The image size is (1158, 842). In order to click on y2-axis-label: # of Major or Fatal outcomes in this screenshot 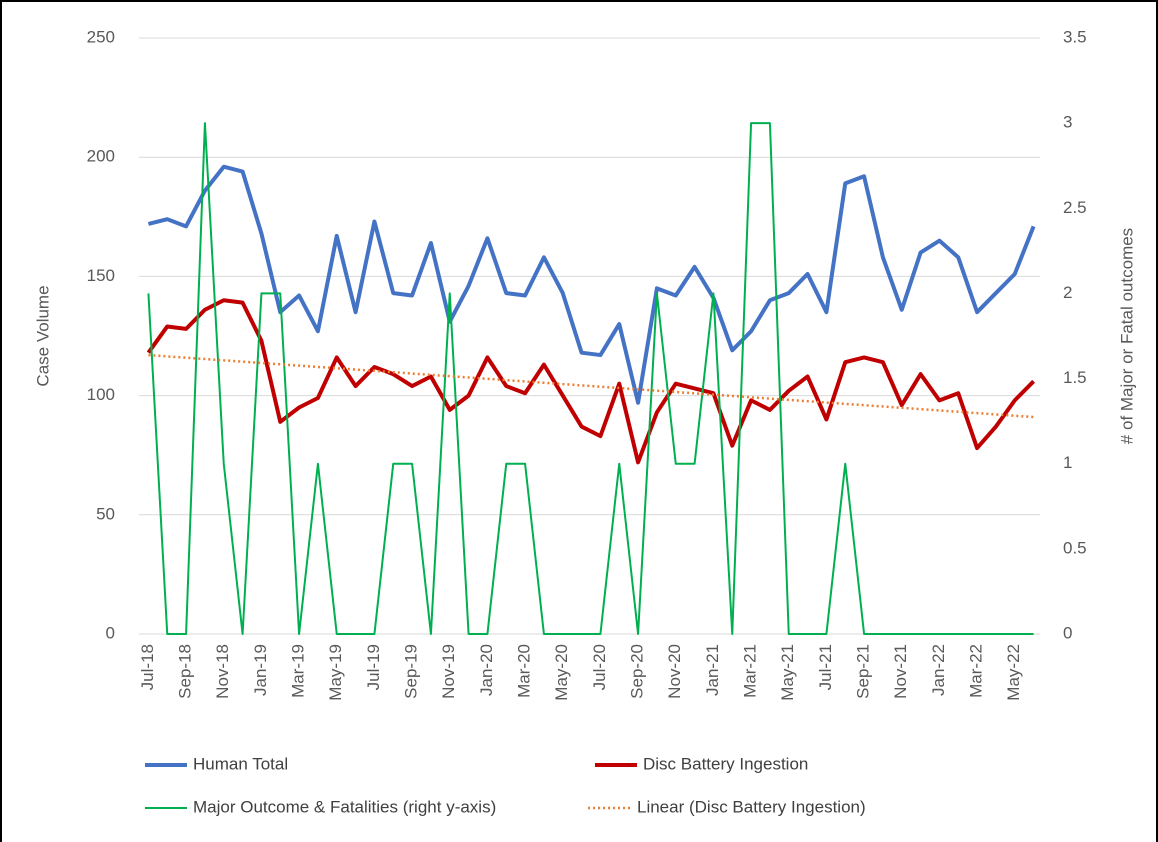, I will do `click(1126, 336)`.